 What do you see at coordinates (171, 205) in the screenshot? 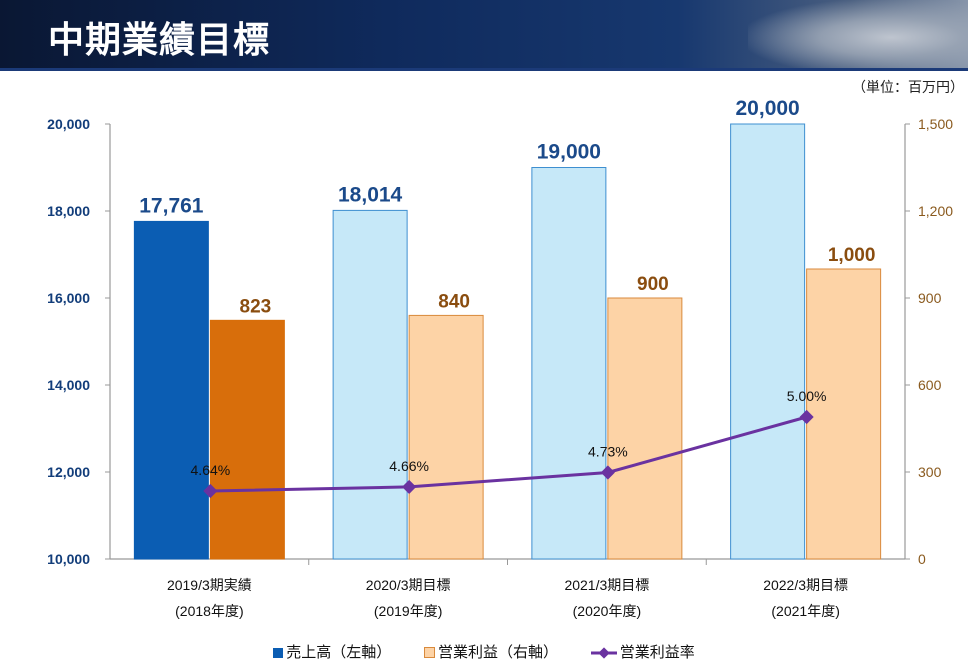
I see `sales-value-label: 17,761` at bounding box center [171, 205].